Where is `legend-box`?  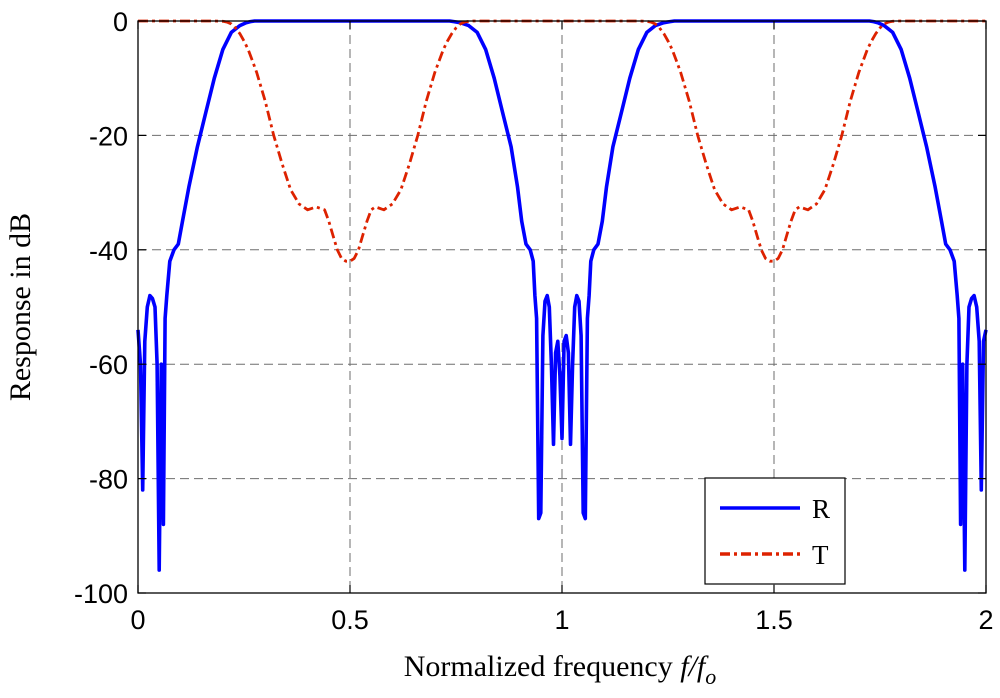 legend-box is located at coordinates (775, 531).